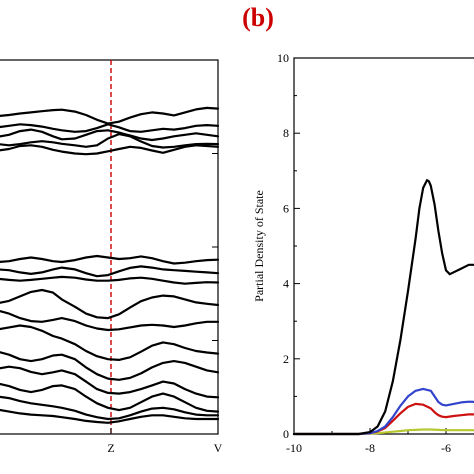 The height and width of the screenshot is (474, 474). I want to click on pdos-y-axis-title: Partial Density of State, so click(259, 246).